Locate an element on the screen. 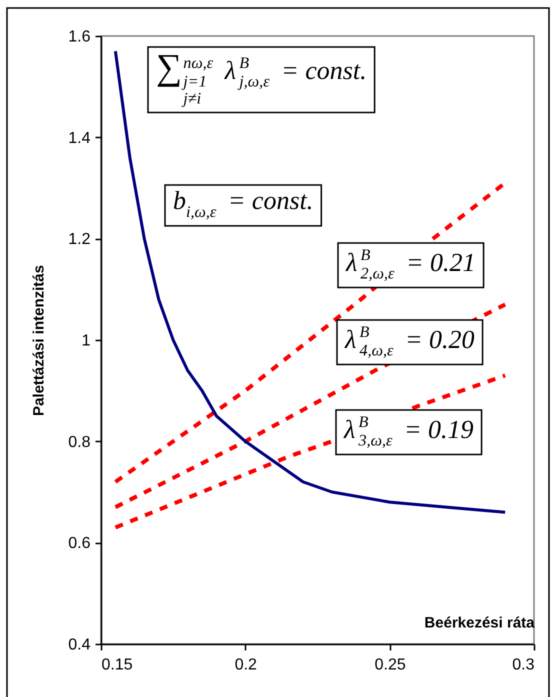 This screenshot has height=697, width=556. y-tick-label: 1.6 is located at coordinates (79, 37).